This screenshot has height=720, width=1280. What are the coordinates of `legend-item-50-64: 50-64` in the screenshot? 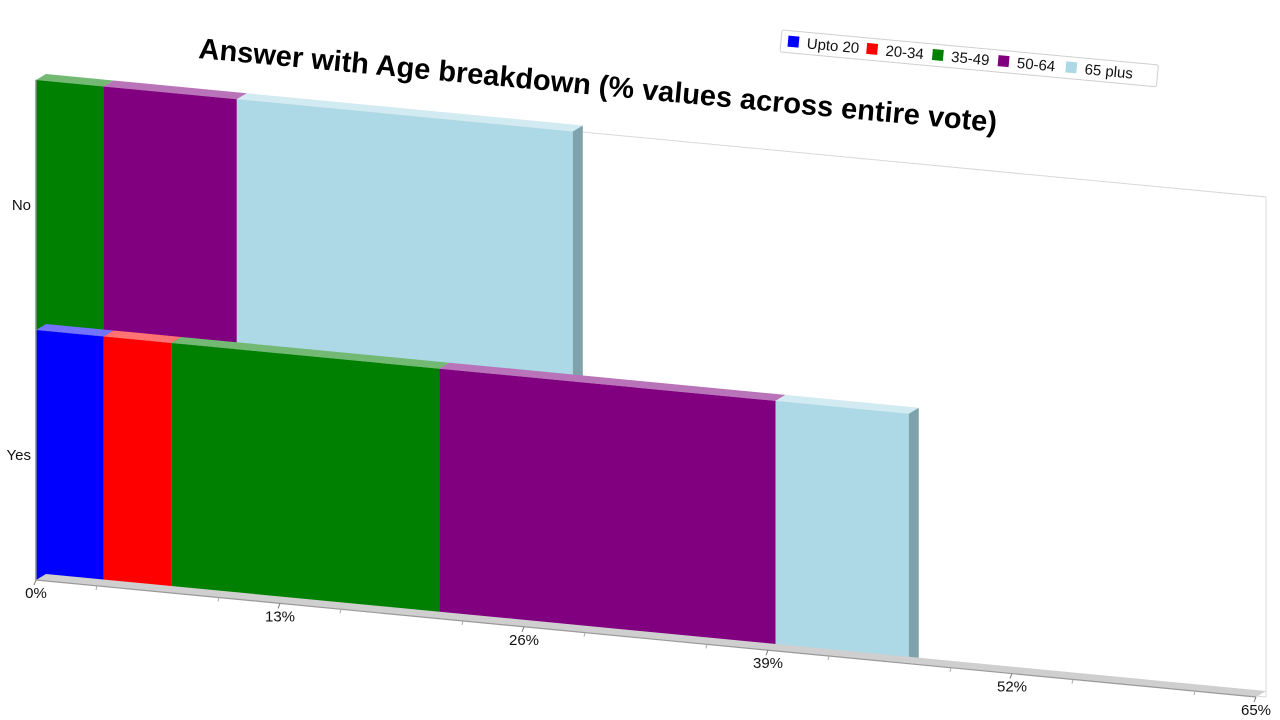 It's located at (1026, 65).